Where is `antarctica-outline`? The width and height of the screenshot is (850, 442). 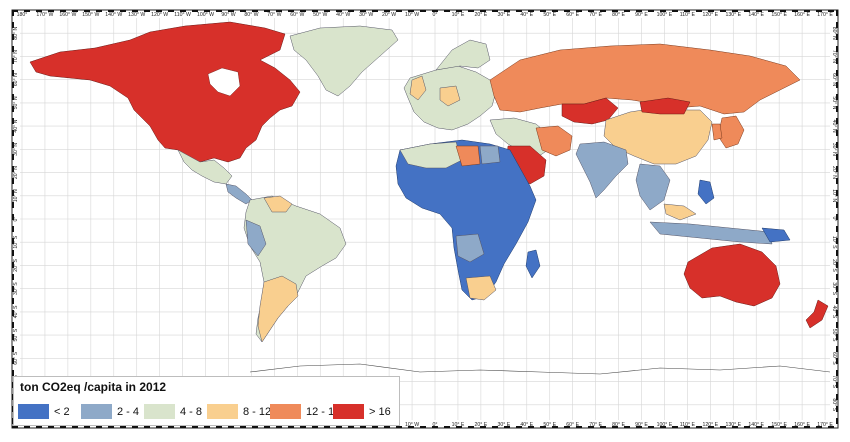 antarctica-outline is located at coordinates (540, 369).